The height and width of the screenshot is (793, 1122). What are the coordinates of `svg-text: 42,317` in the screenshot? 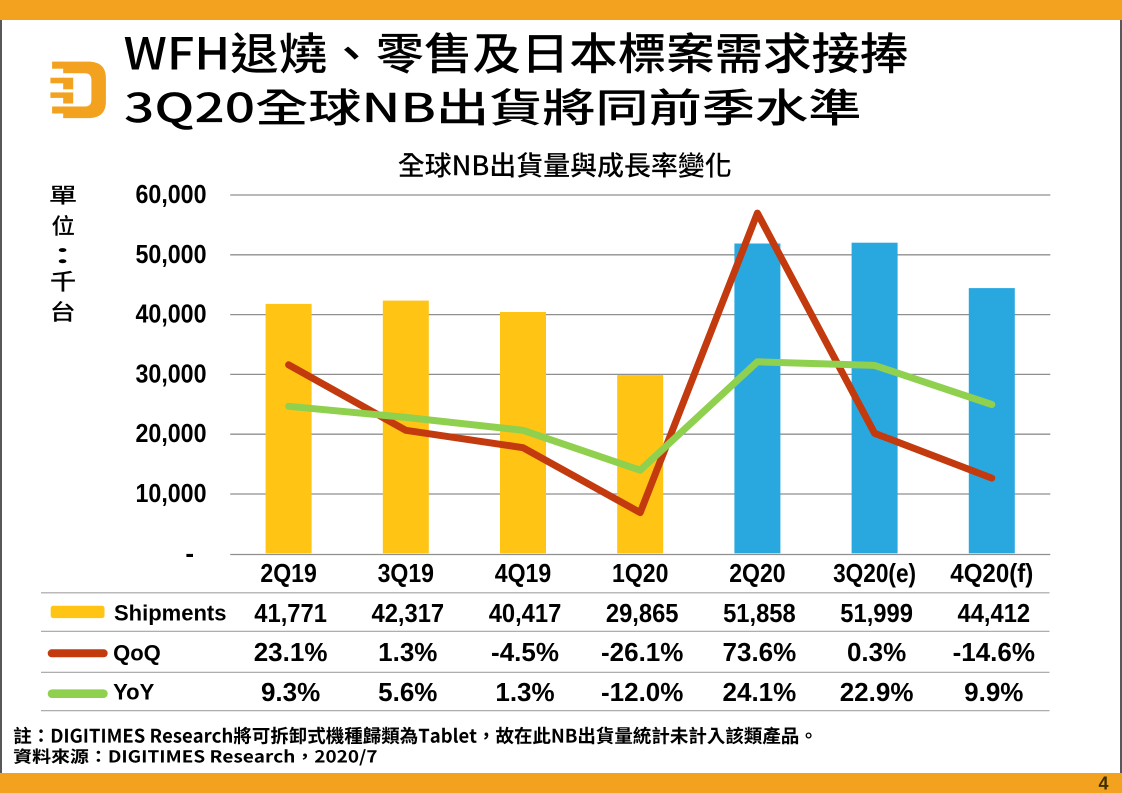 It's located at (408, 613).